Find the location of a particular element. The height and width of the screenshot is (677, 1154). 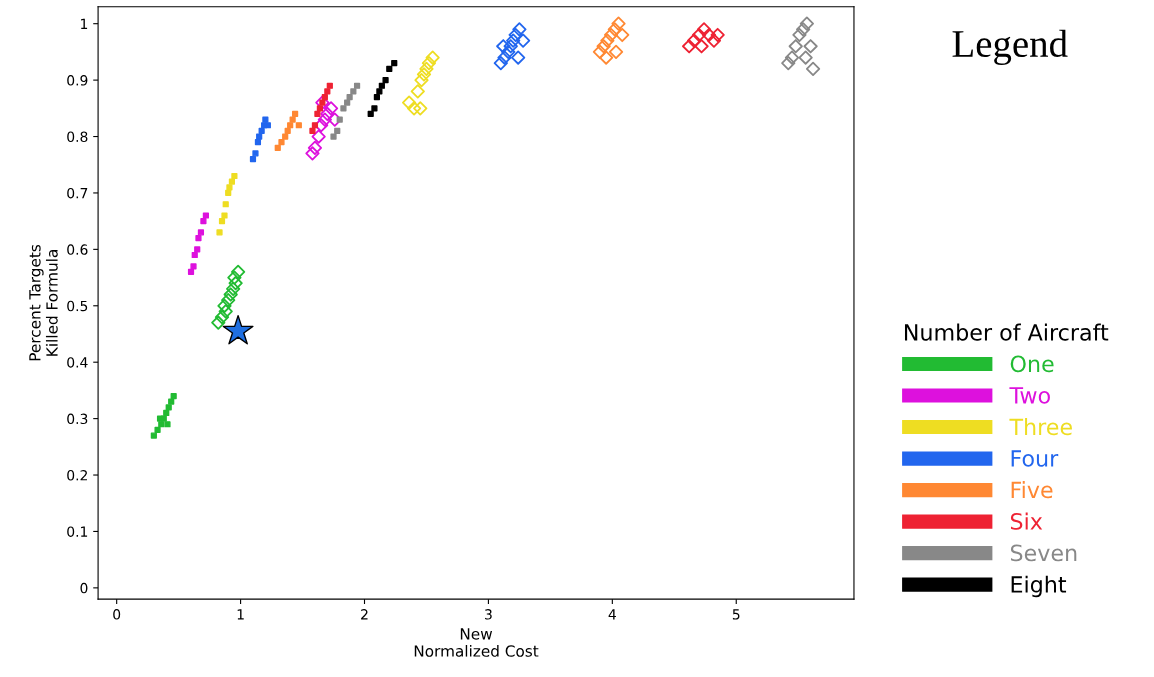

y-tick-label: 0.9 is located at coordinates (77, 80).